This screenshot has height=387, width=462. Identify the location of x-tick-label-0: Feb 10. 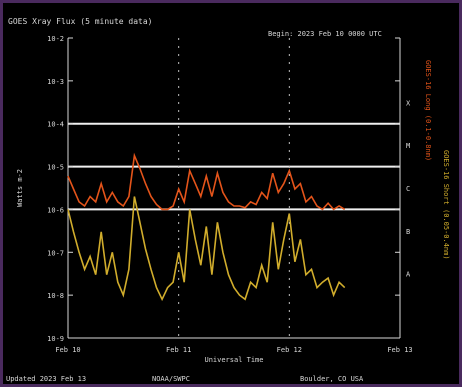
(67, 350).